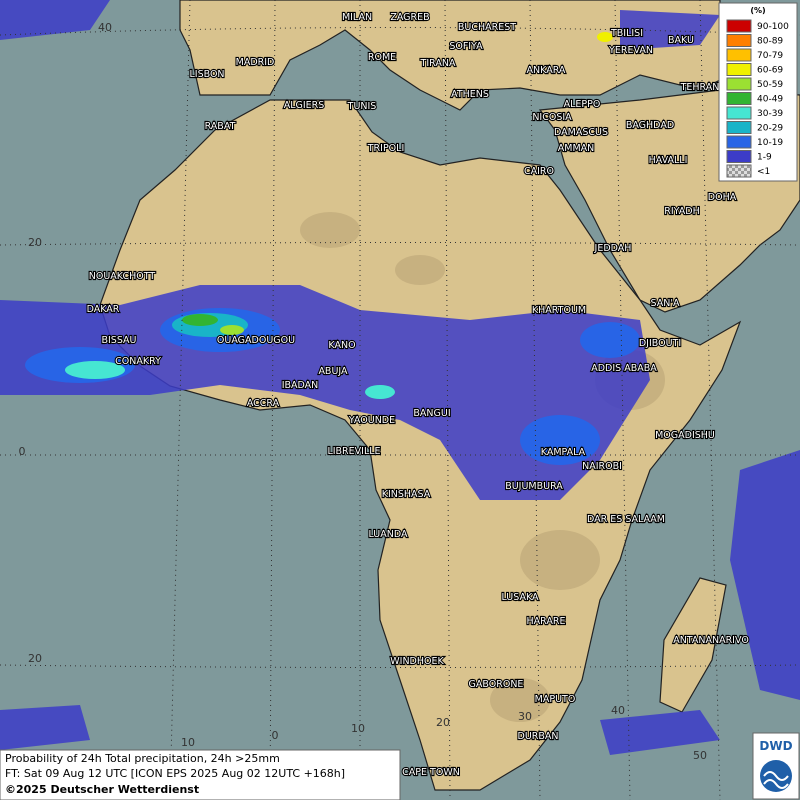  What do you see at coordinates (362, 106) in the screenshot?
I see `city-label: TUNIS` at bounding box center [362, 106].